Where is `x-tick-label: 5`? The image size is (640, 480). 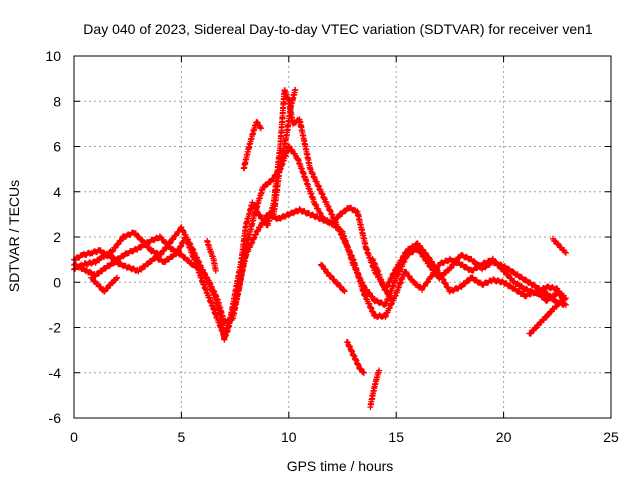
x-tick-label: 5 is located at coordinates (182, 437).